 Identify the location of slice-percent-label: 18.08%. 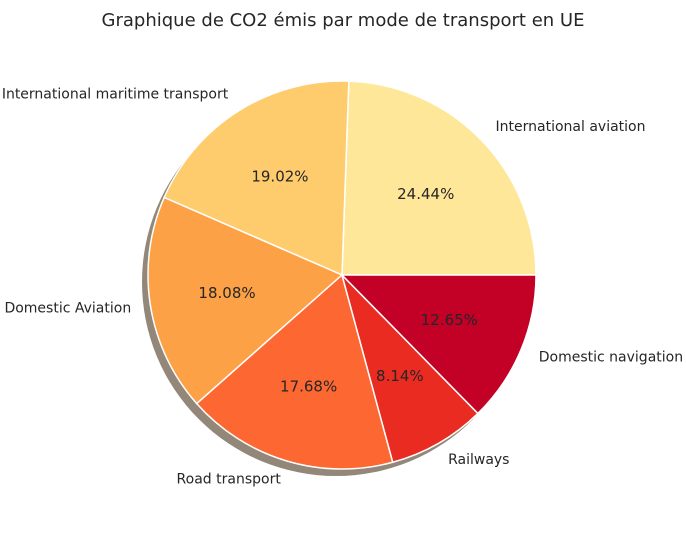
(226, 293).